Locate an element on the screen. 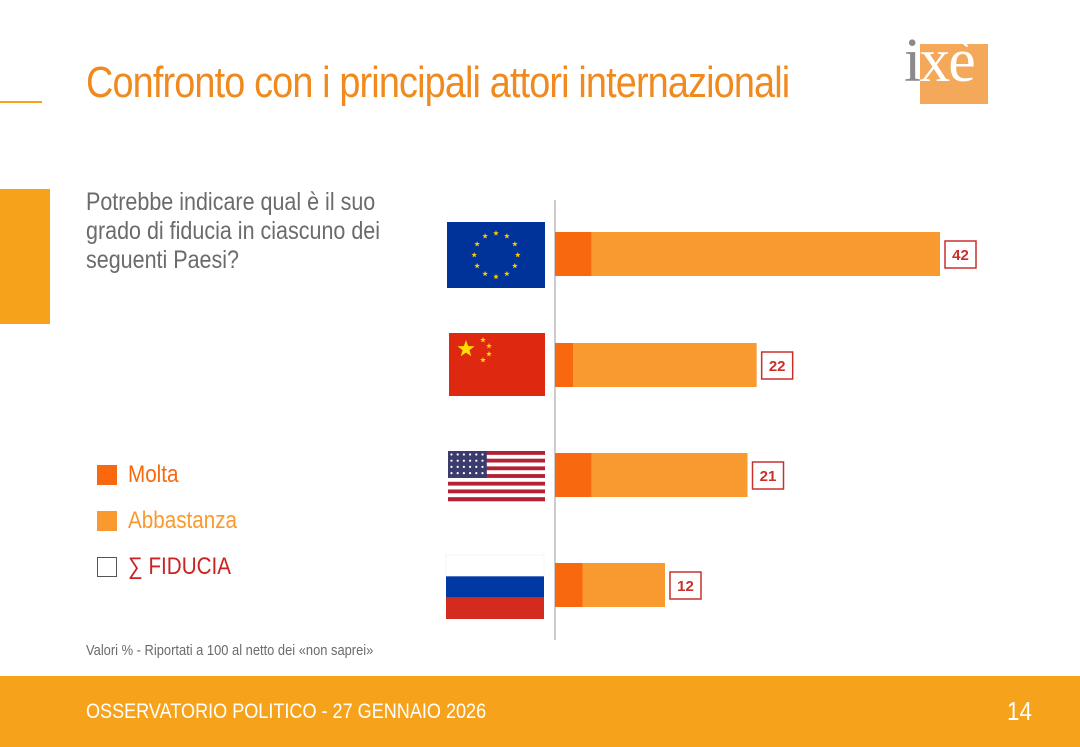 Image resolution: width=1080 pixels, height=747 pixels. ixe-logo: ixè is located at coordinates (947, 68).